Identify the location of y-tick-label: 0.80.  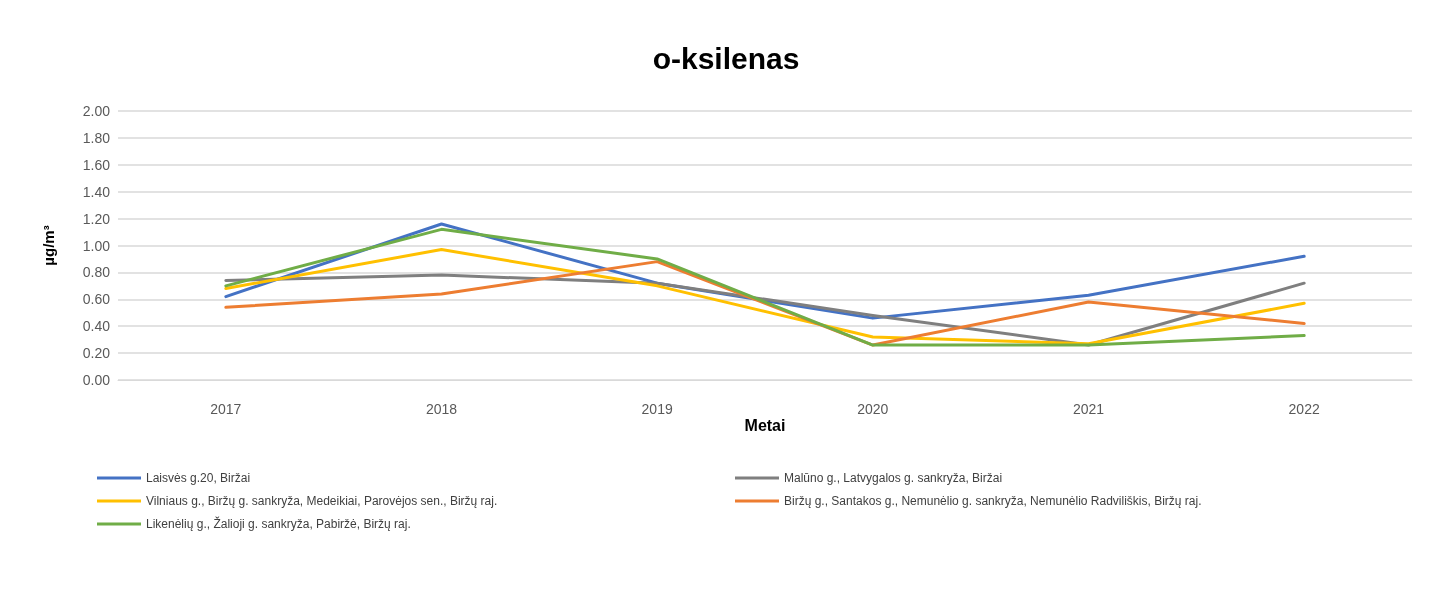
(96, 272).